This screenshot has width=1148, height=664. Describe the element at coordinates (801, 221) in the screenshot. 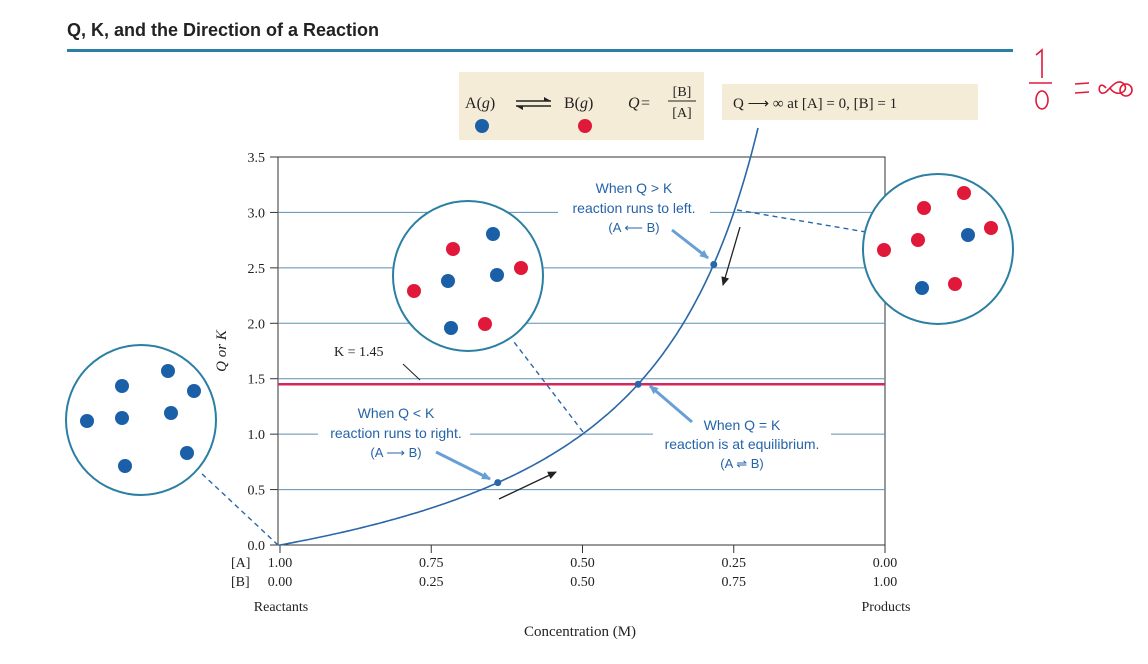

I see `leader-products-circle` at that location.